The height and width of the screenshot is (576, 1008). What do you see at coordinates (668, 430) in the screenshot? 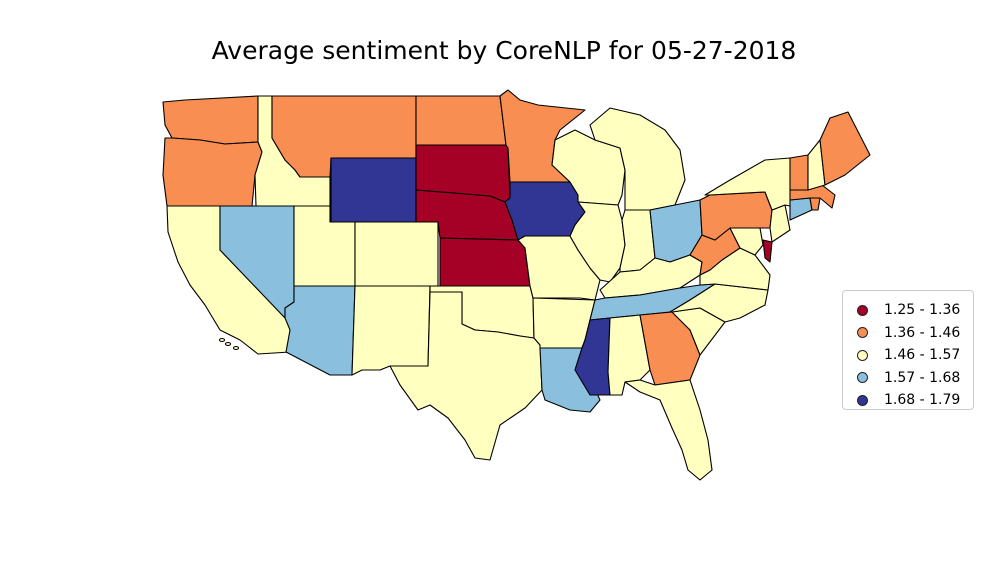
I see `state-florida` at bounding box center [668, 430].